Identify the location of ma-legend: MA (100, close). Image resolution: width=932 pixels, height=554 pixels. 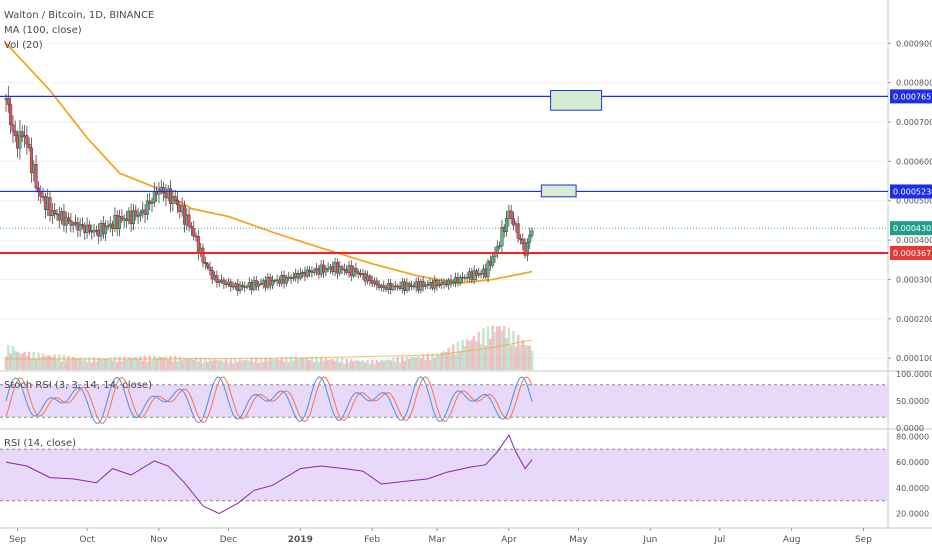
(43, 30).